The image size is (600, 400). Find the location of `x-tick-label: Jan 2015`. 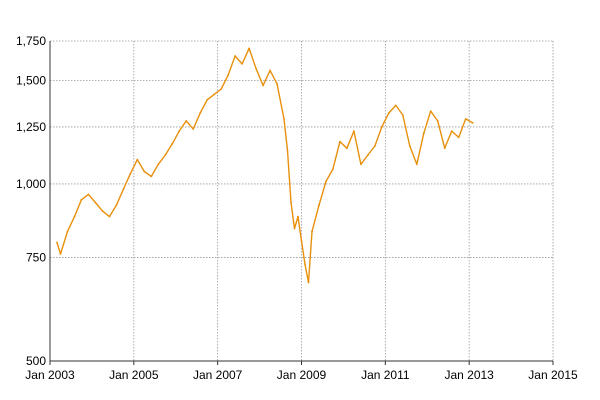

x-tick-label: Jan 2015 is located at coordinates (553, 375).